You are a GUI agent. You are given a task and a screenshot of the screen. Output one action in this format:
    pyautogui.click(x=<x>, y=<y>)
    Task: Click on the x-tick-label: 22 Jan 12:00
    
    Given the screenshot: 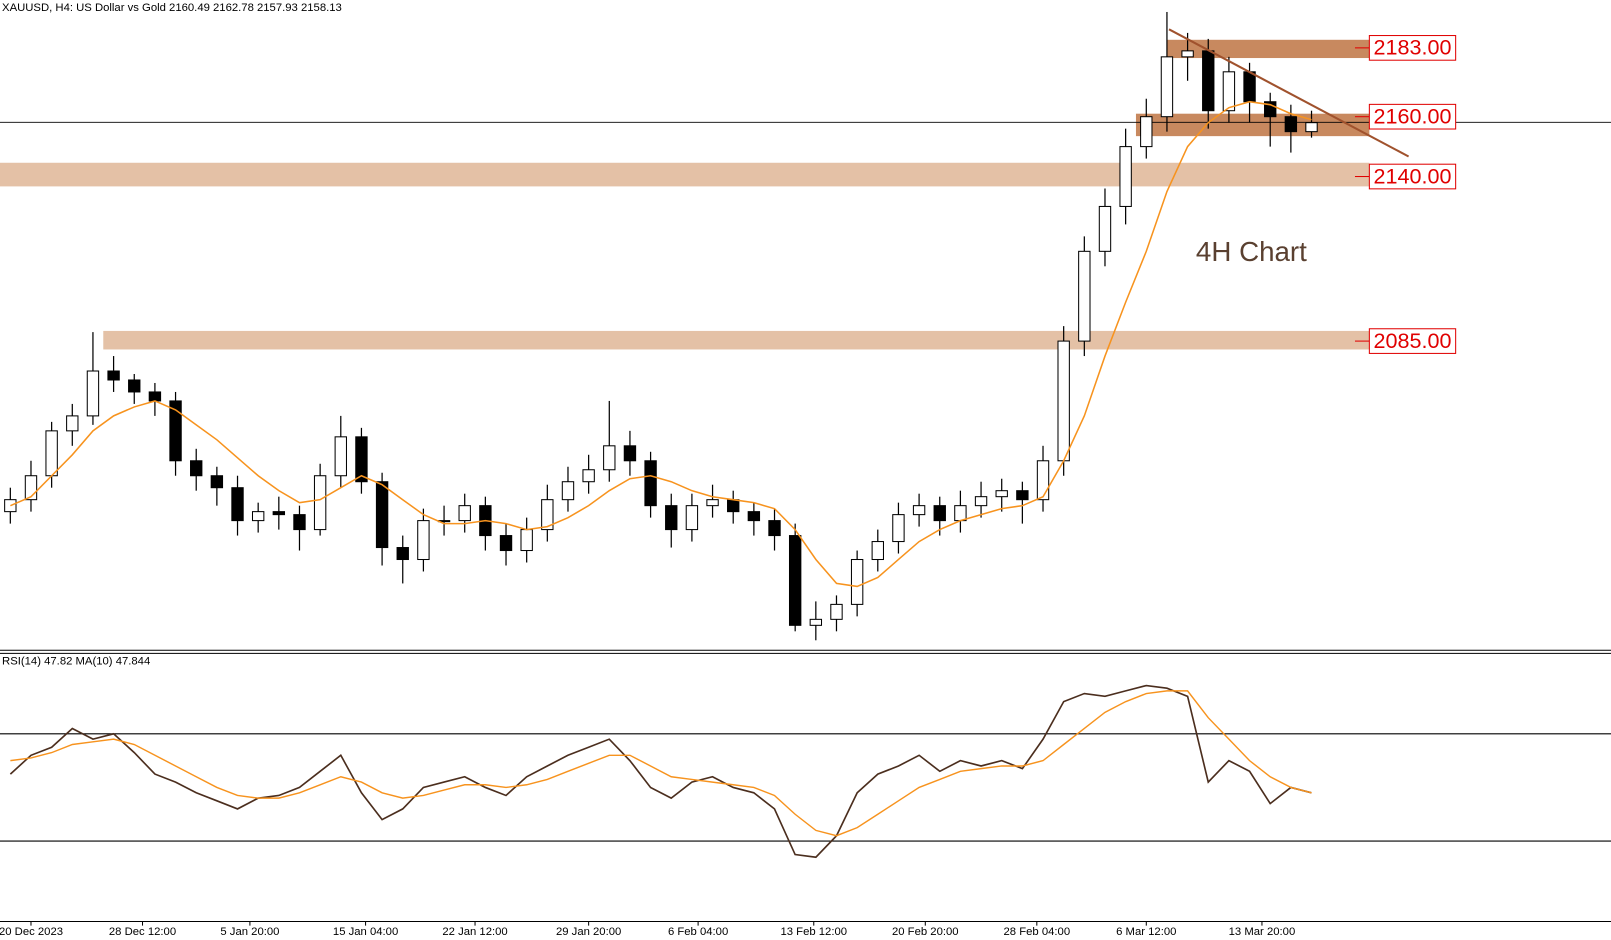 What is the action you would take?
    pyautogui.click(x=474, y=932)
    